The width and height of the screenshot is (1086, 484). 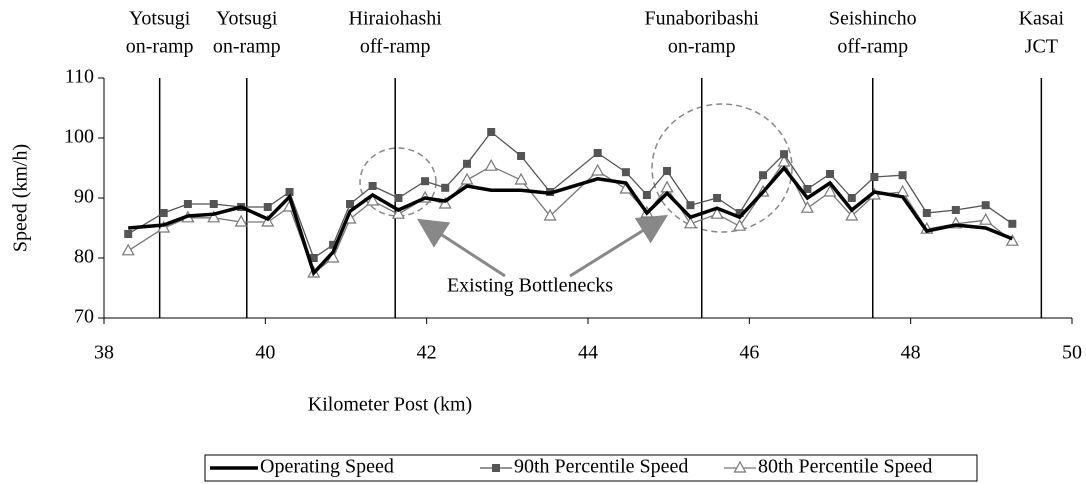 I want to click on y-tick-label: 100, so click(x=79, y=137).